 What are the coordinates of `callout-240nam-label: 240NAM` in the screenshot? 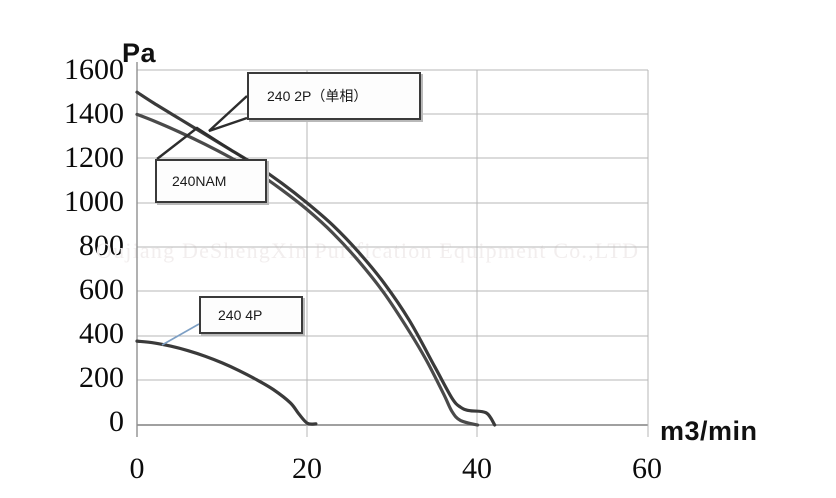 It's located at (199, 181).